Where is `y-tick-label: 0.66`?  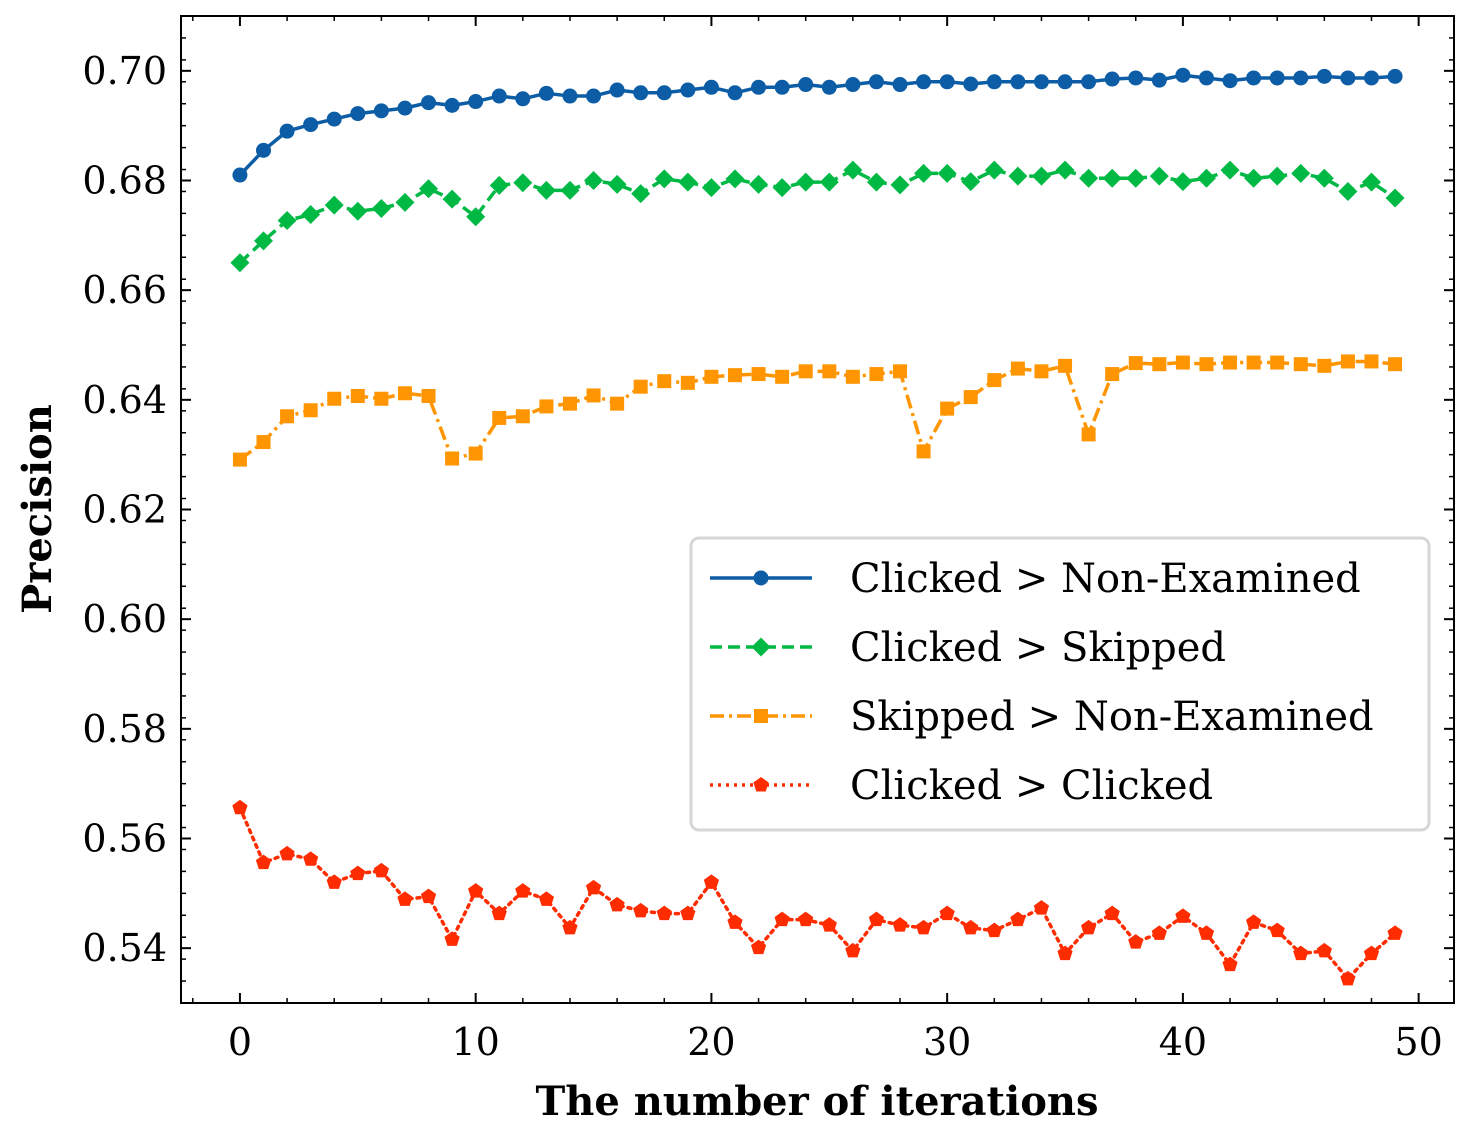 y-tick-label: 0.66 is located at coordinates (124, 290).